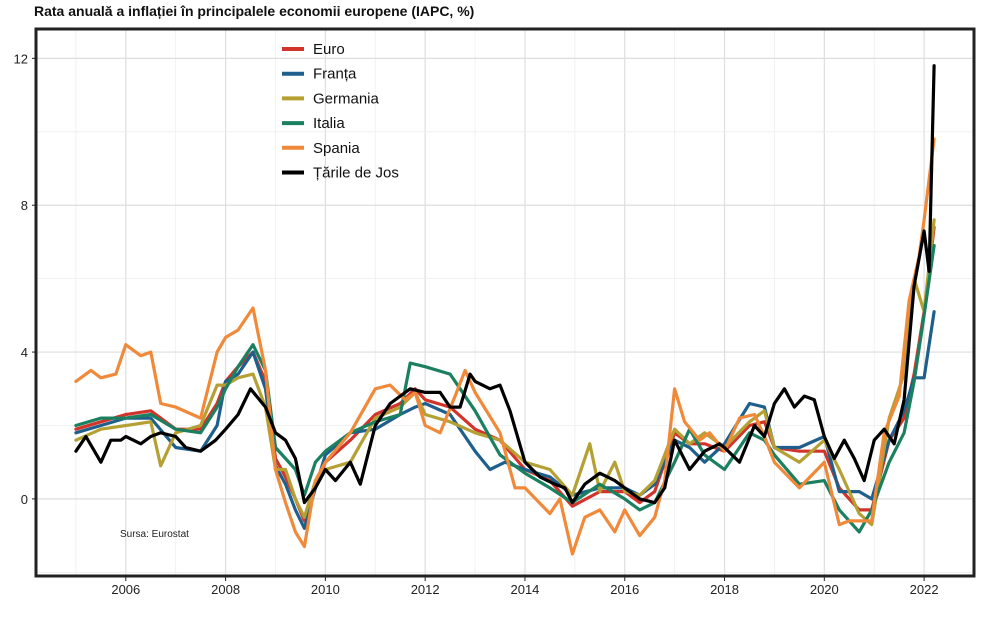 Image resolution: width=1000 pixels, height=620 pixels. I want to click on legend-label: Germania, so click(346, 98).